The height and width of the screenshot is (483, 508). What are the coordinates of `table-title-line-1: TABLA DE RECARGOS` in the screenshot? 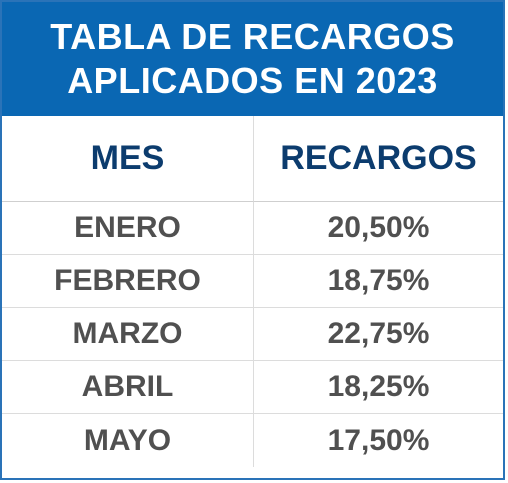 It's located at (252, 36).